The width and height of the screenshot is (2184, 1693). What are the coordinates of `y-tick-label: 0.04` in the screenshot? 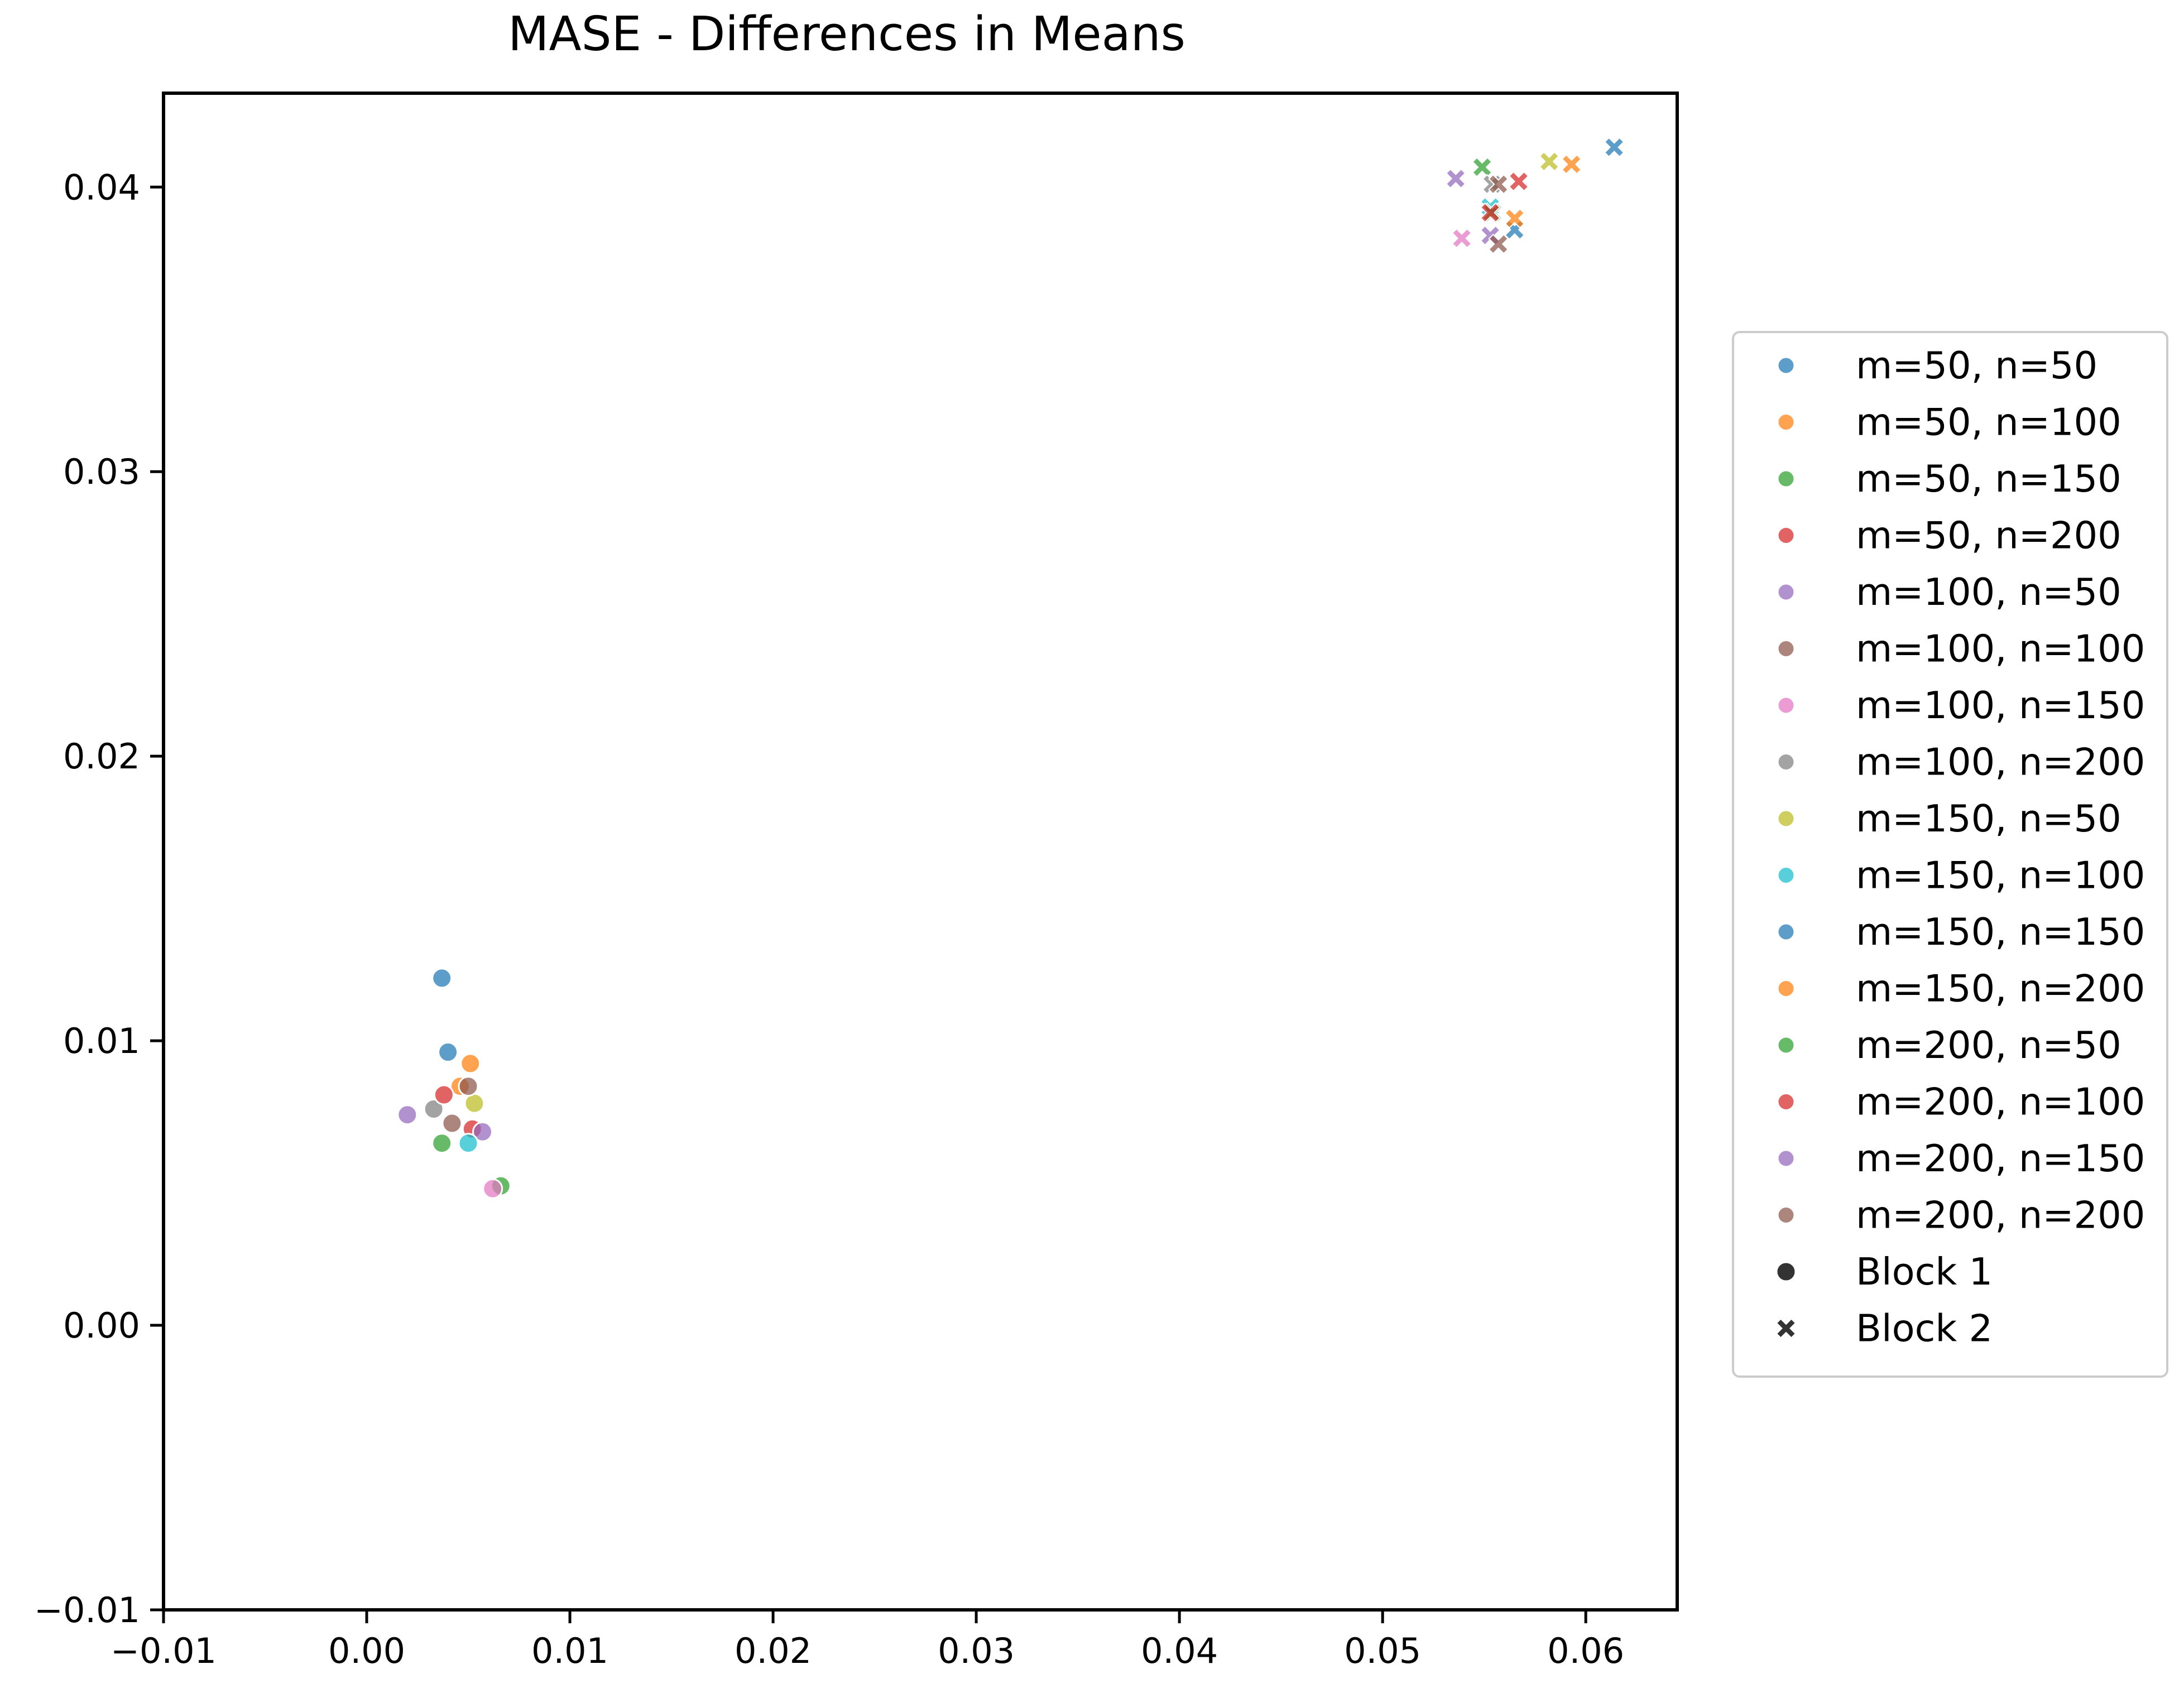 It's located at (102, 187).